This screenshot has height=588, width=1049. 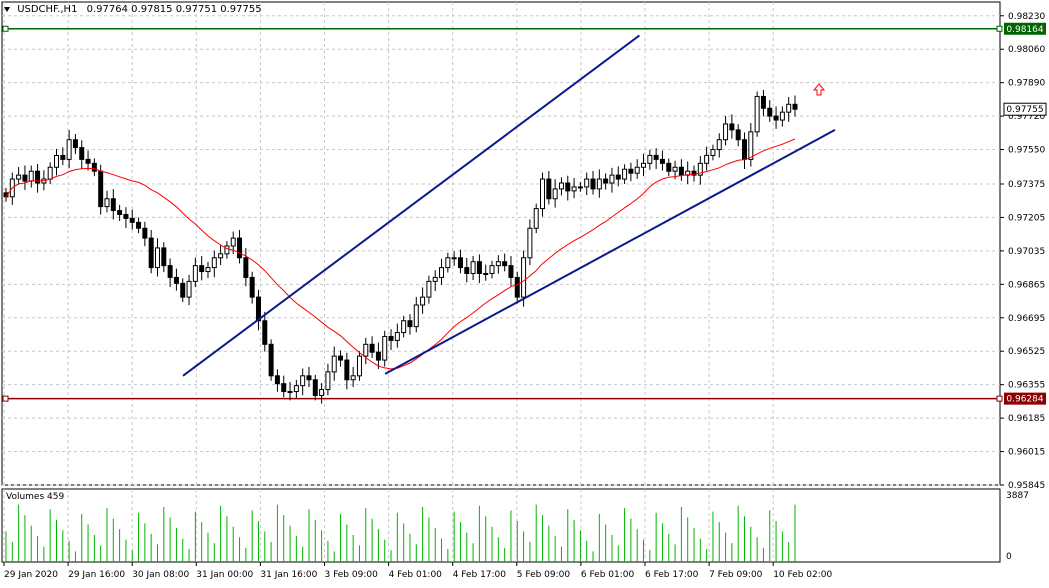 What do you see at coordinates (501, 525) in the screenshot?
I see `volume-panel-border` at bounding box center [501, 525].